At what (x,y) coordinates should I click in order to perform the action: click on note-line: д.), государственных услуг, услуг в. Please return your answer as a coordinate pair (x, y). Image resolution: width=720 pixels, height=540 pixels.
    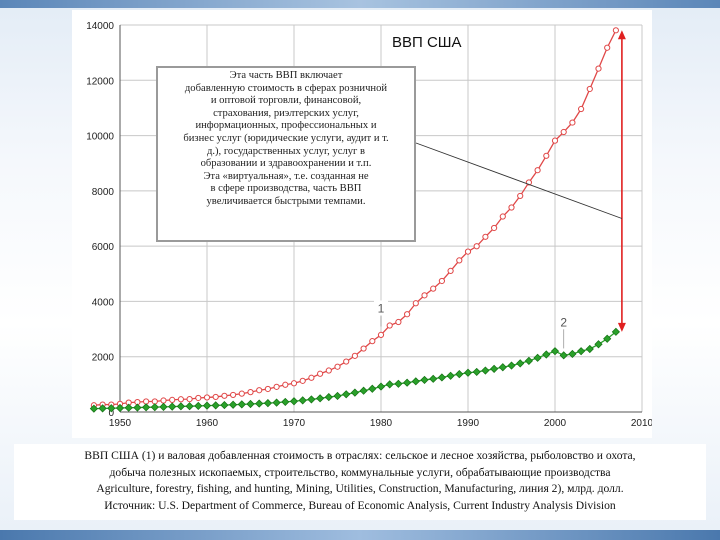
    Looking at the image, I should click on (286, 151).